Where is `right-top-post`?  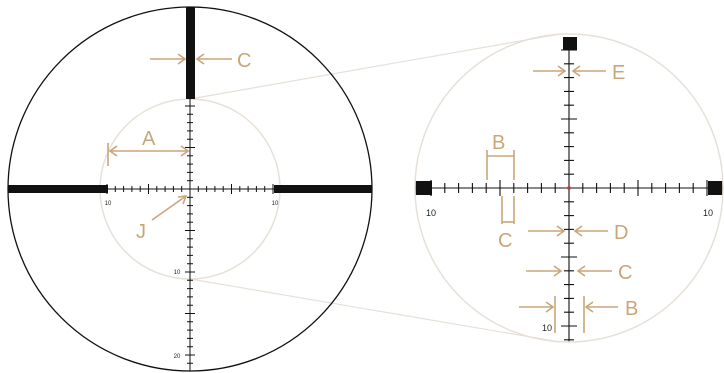 right-top-post is located at coordinates (570, 43).